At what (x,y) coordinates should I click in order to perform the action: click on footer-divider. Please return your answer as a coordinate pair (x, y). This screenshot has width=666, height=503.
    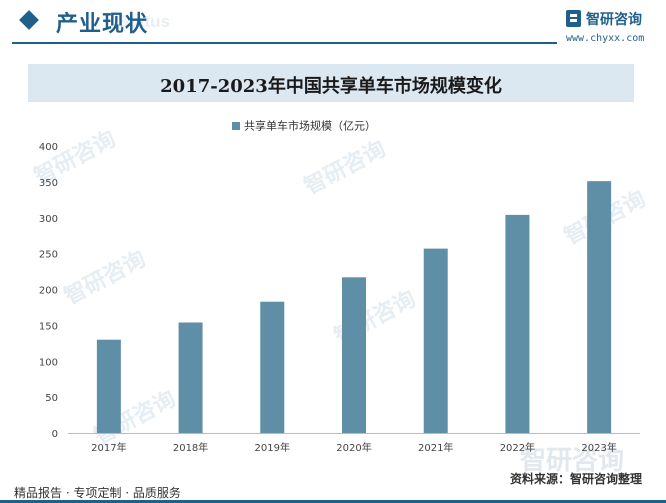
    Looking at the image, I should click on (333, 501).